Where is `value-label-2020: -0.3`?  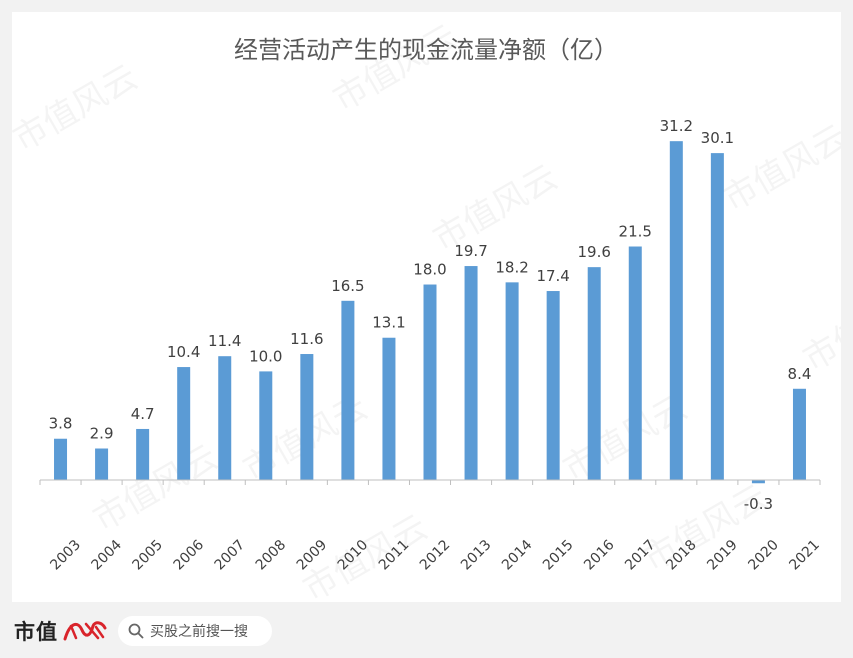
value-label-2020: -0.3 is located at coordinates (758, 504).